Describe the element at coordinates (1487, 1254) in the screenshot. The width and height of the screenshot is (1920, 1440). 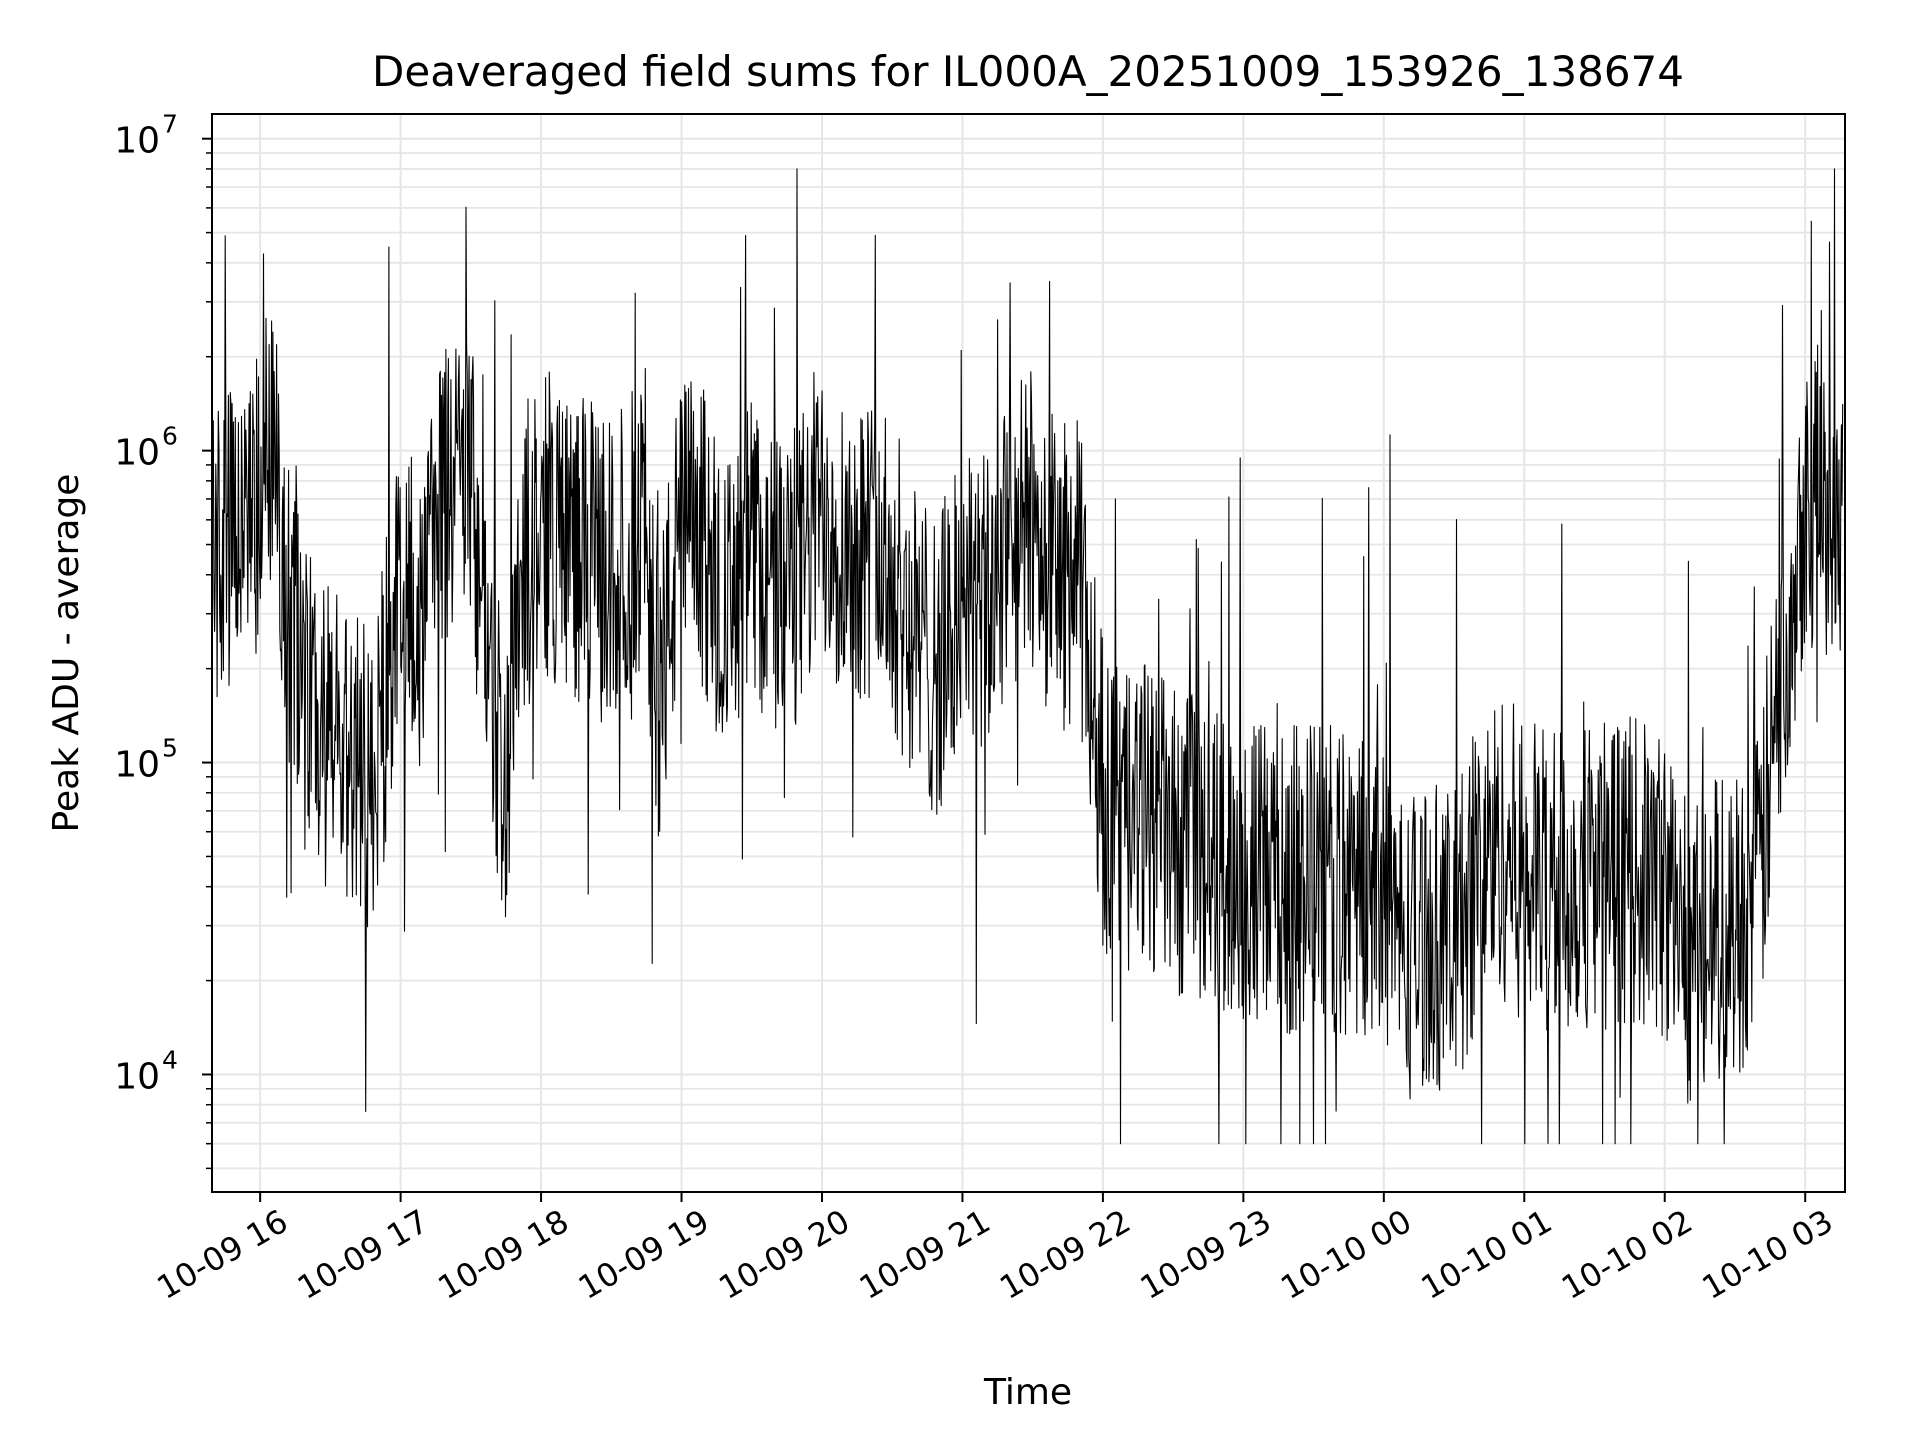
I see `x-tick-label: 10-10 01` at that location.